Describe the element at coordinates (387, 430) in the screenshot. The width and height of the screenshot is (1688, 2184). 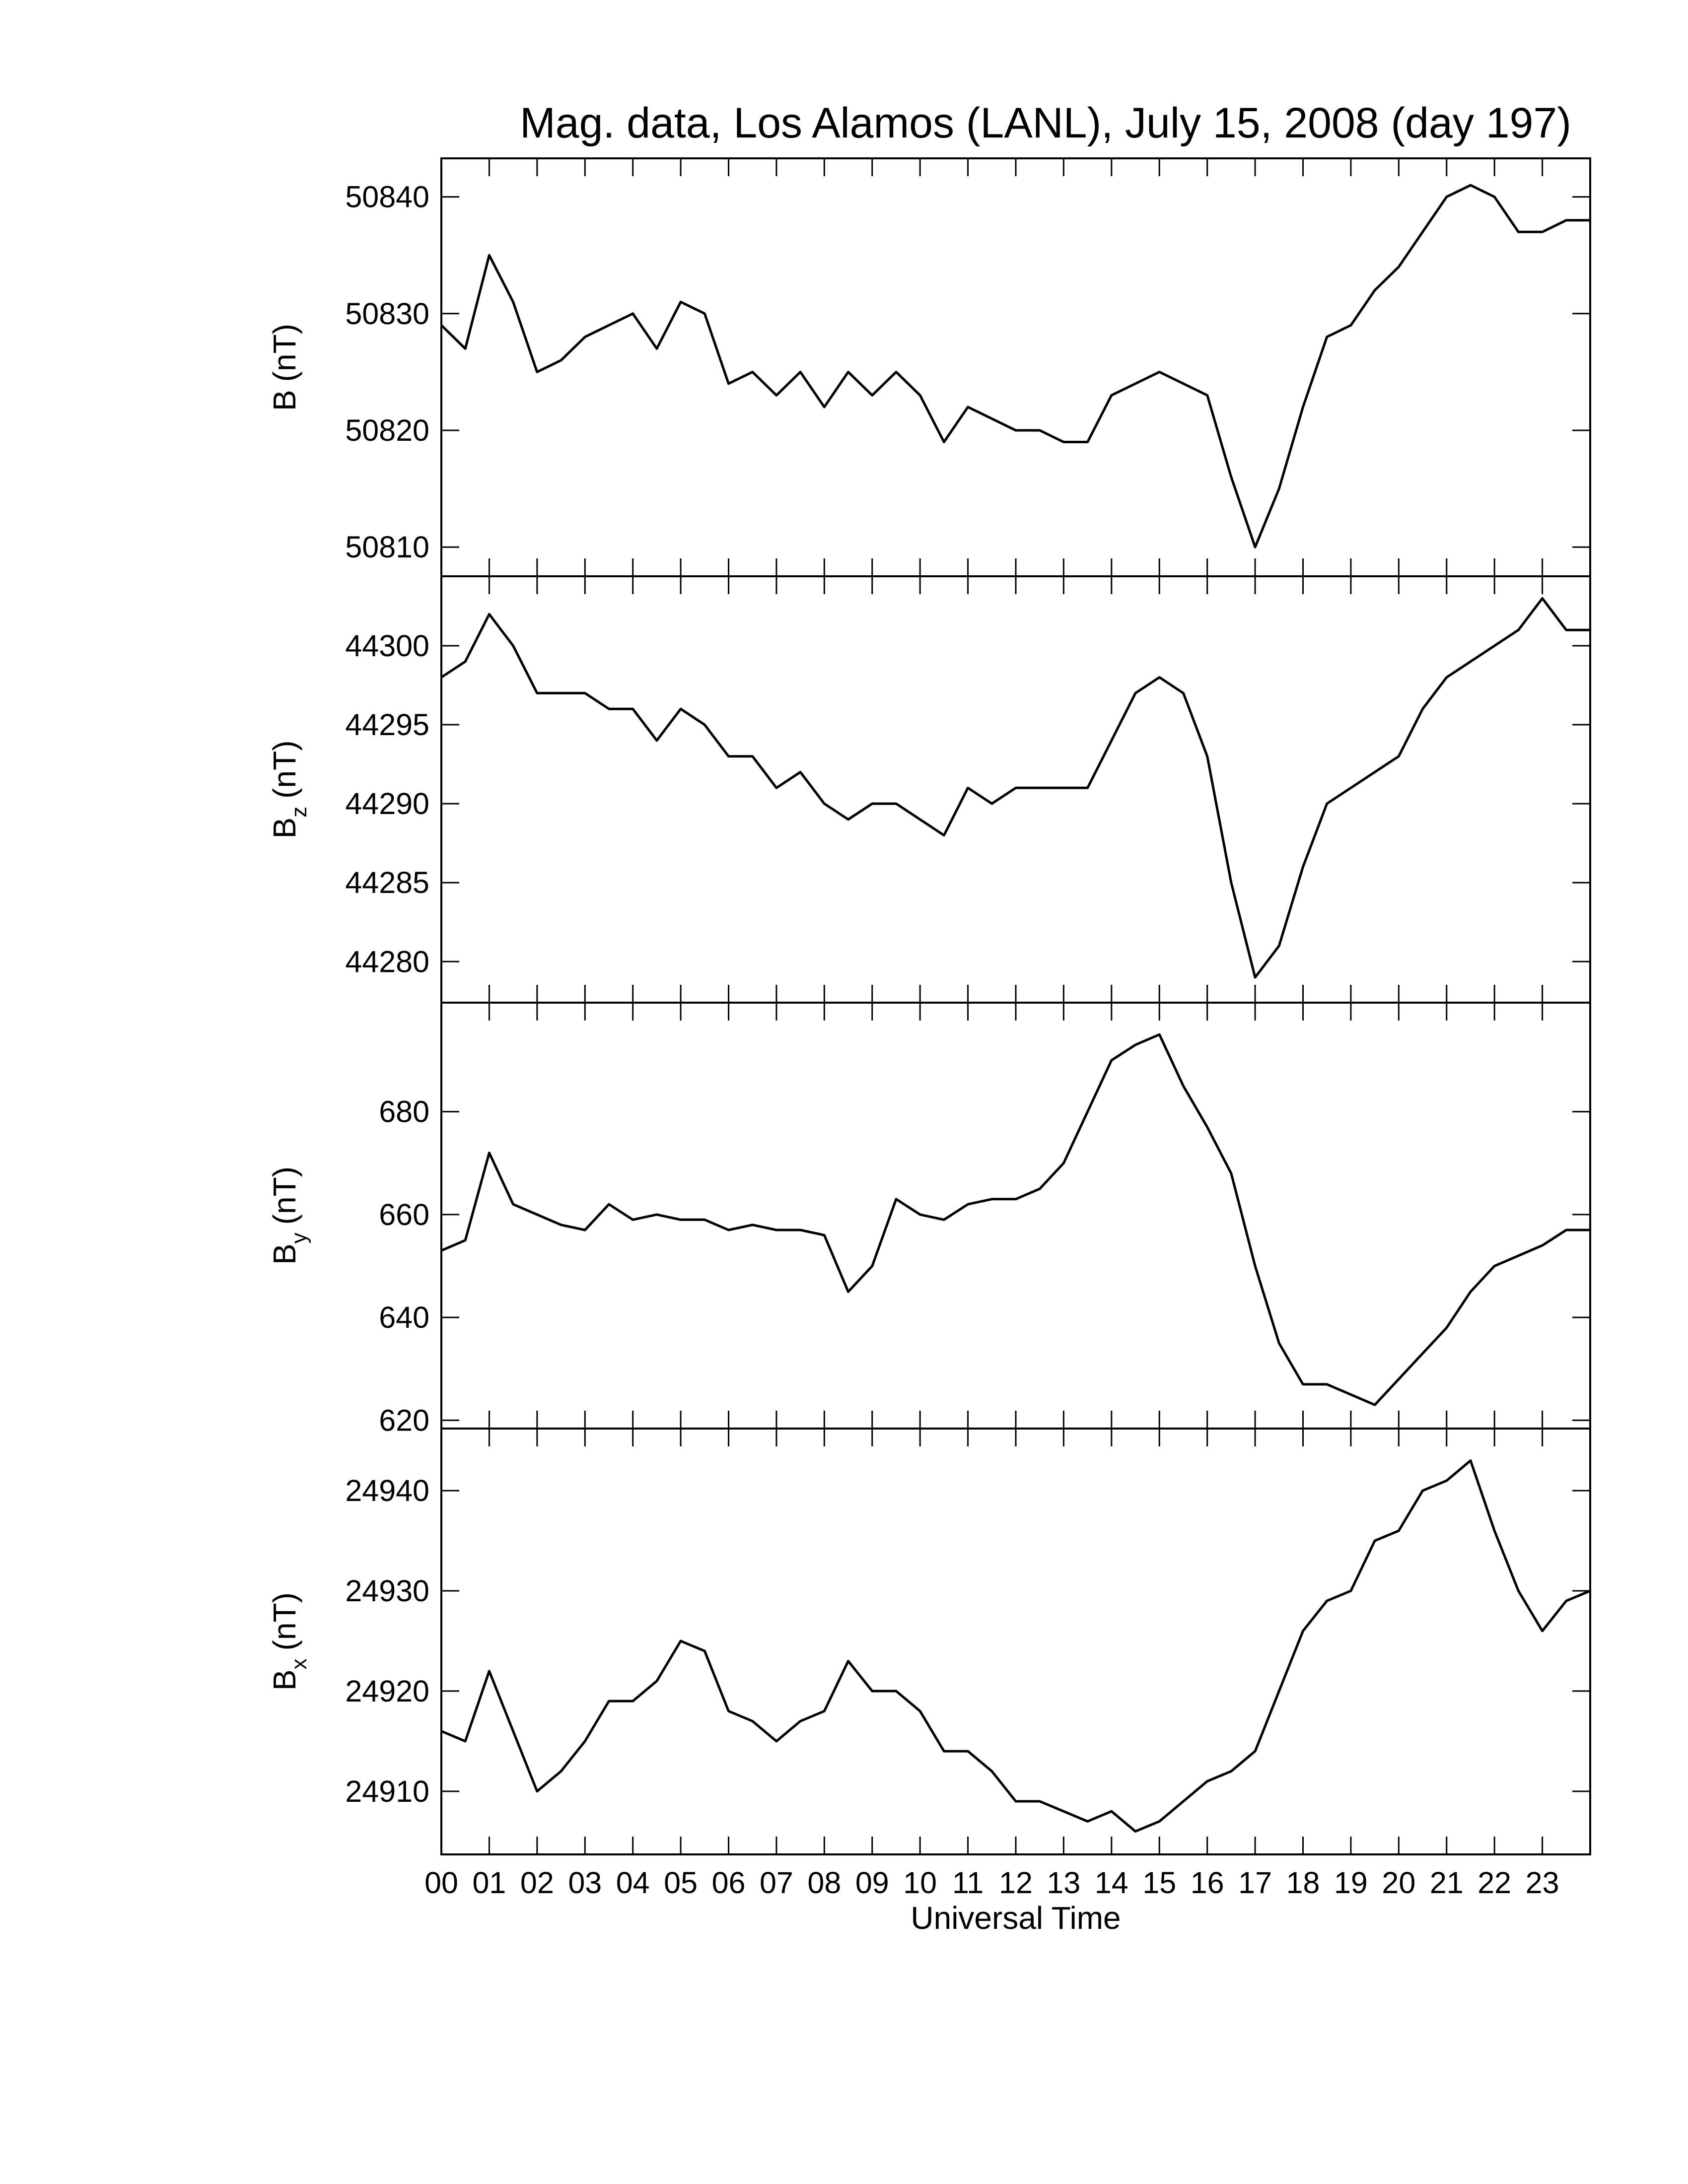
I see `y-tick-label: 50820` at that location.